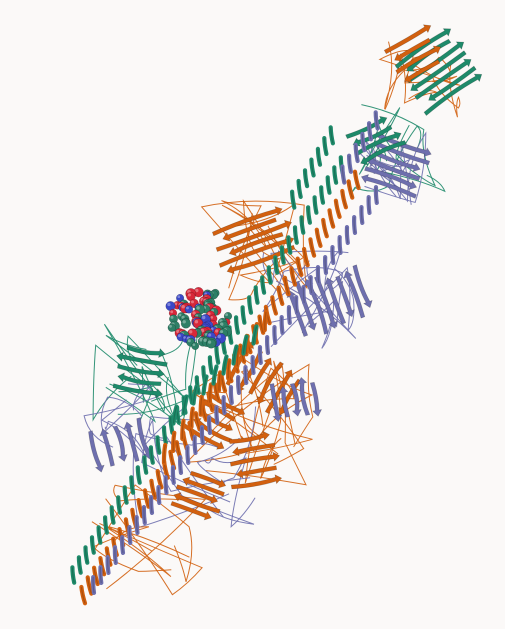 Image resolution: width=505 pixels, height=629 pixels. Describe the element at coordinates (199, 318) in the screenshot. I see `ligand-spacefill` at that location.